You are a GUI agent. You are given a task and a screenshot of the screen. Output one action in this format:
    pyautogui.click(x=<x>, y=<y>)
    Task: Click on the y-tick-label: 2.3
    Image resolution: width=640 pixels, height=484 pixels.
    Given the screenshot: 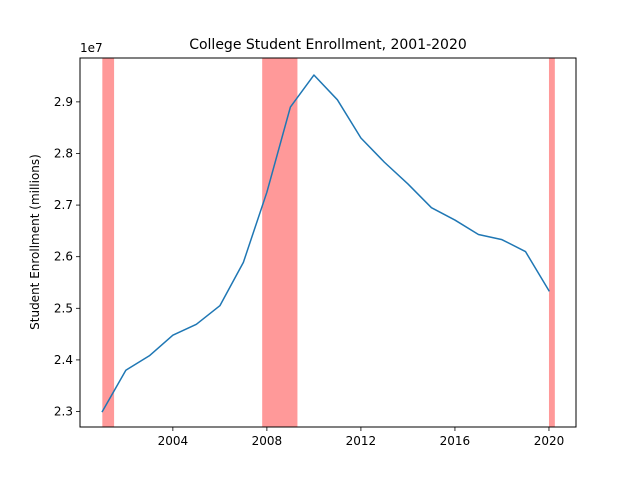 What is the action you would take?
    pyautogui.click(x=63, y=412)
    